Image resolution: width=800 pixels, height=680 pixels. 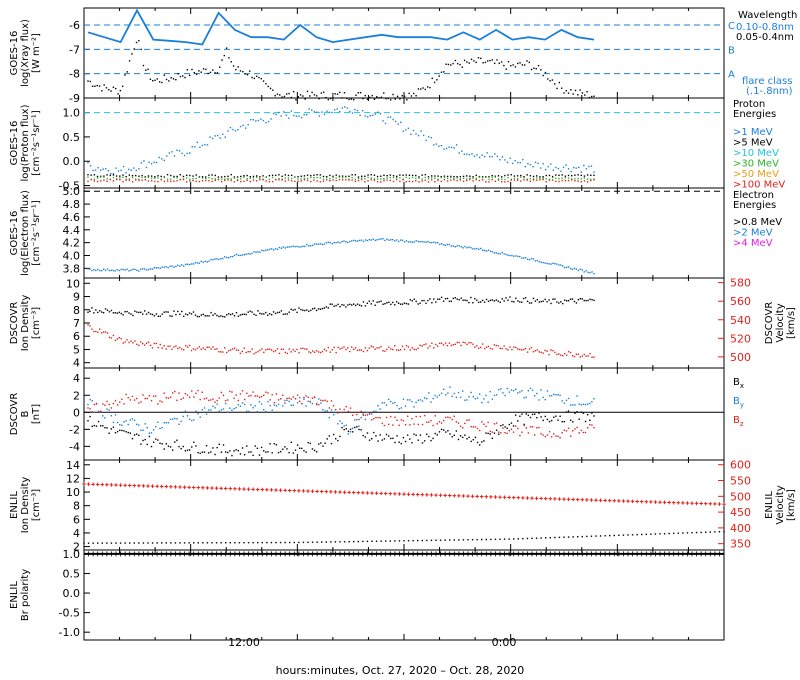 What do you see at coordinates (36, 233) in the screenshot?
I see `electron-y-label: [cm⁻²s⁻¹sr⁻¹]` at bounding box center [36, 233].